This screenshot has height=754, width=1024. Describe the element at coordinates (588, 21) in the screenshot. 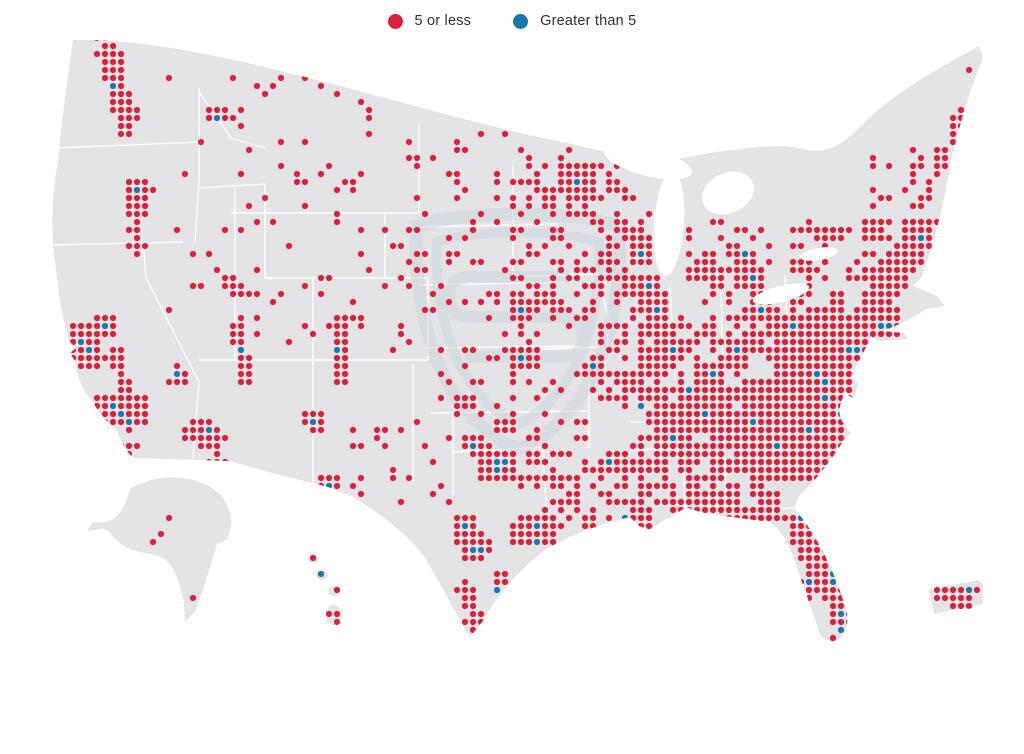

I see `legend-label-high: Greater than 5` at that location.